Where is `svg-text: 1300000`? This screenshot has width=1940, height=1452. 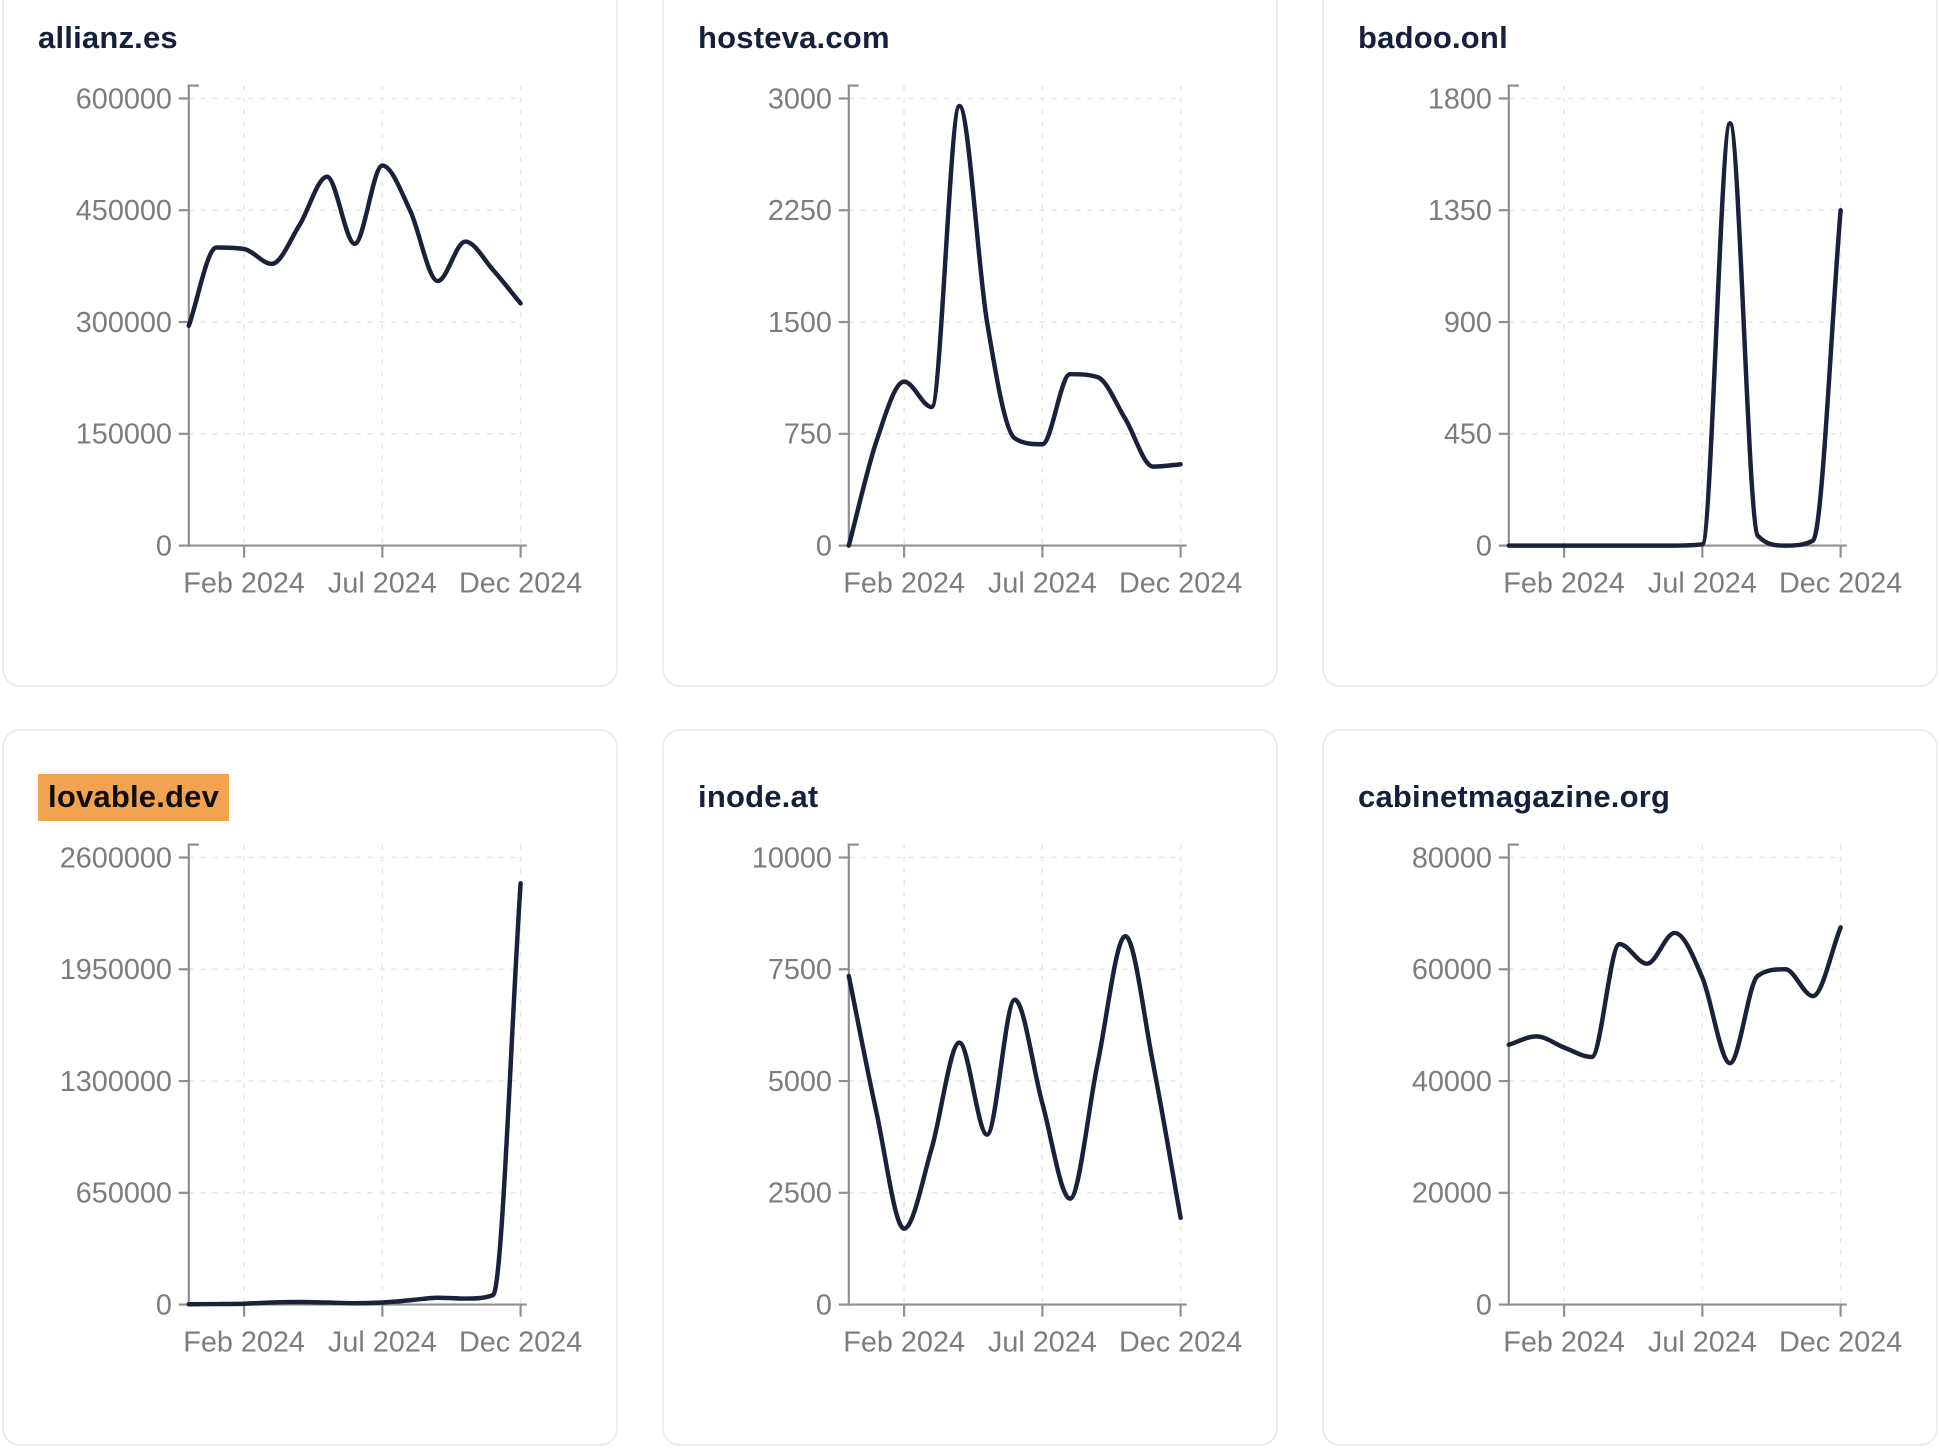
svg-text: 1300000 is located at coordinates (116, 1082).